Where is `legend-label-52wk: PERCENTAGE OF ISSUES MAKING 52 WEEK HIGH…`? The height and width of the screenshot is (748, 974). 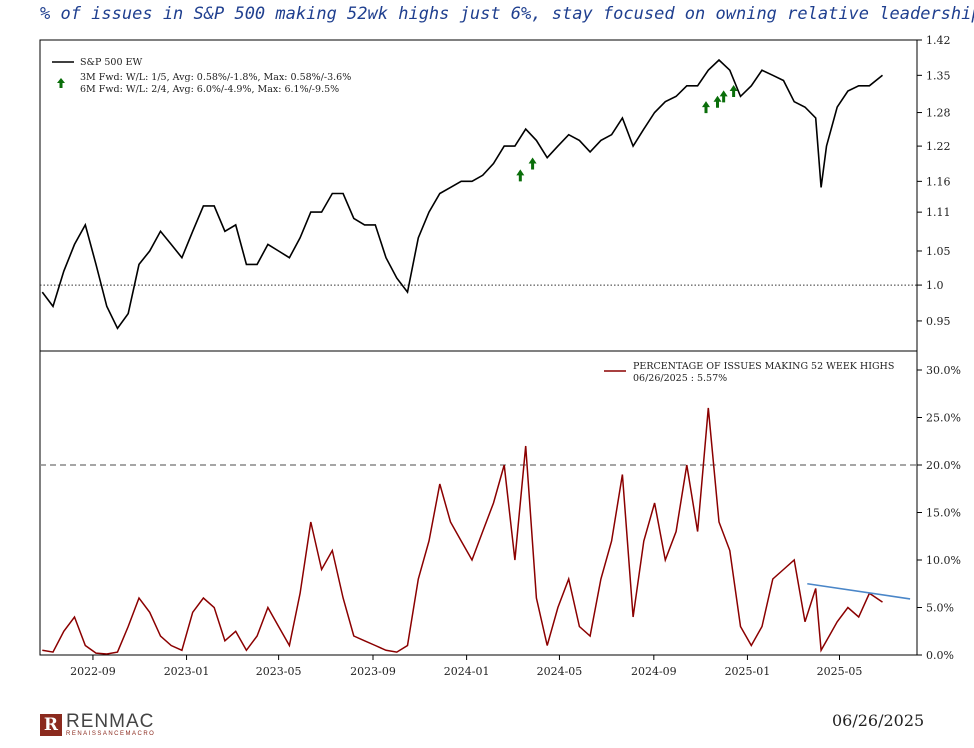
legend-label-52wk: PERCENTAGE OF ISSUES MAKING 52 WEEK HIGH… is located at coordinates (763, 366).